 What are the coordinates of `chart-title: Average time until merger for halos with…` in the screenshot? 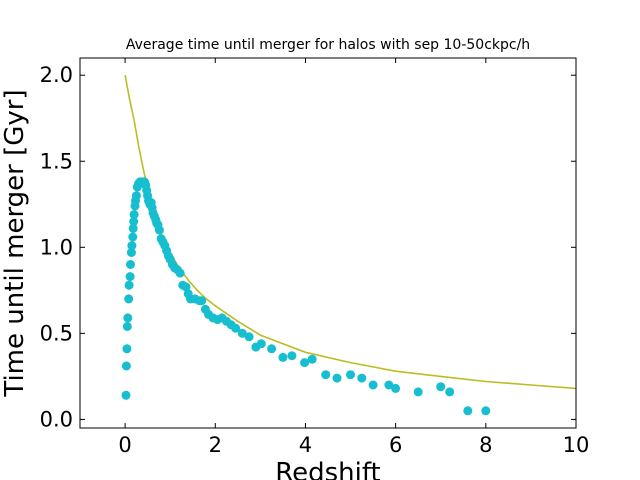 It's located at (328, 45).